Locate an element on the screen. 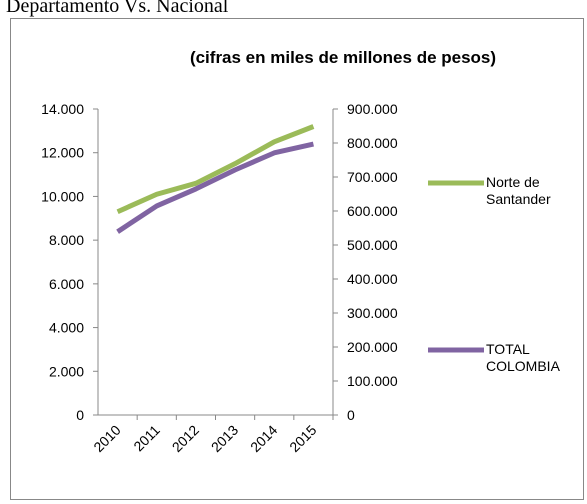 This screenshot has height=504, width=587. y-tick-label: 4.000 is located at coordinates (66, 328).